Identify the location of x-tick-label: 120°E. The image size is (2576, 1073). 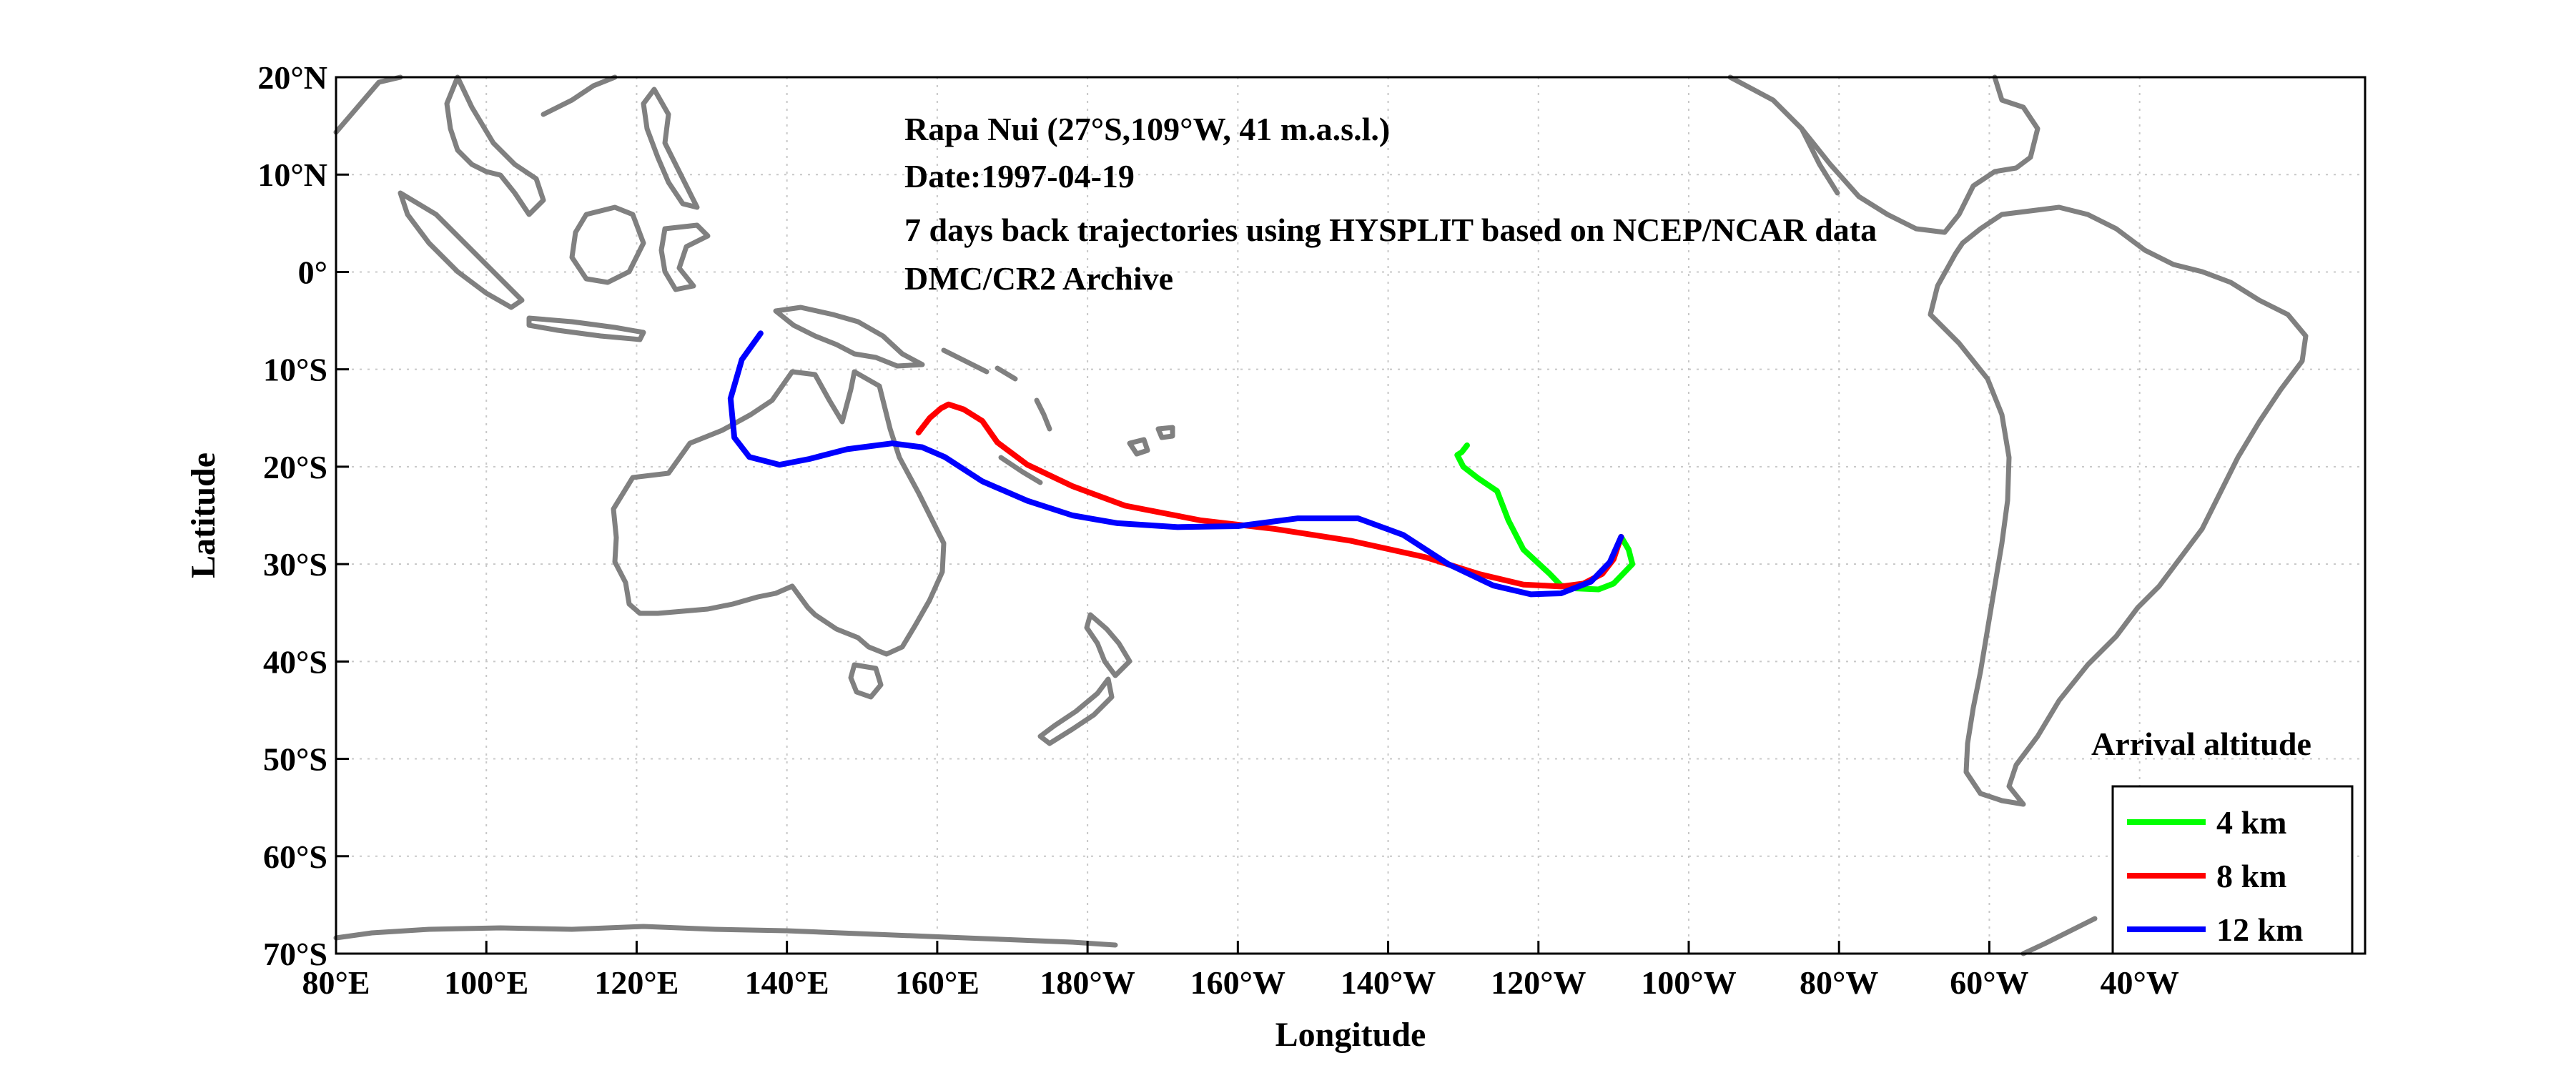
(636, 982).